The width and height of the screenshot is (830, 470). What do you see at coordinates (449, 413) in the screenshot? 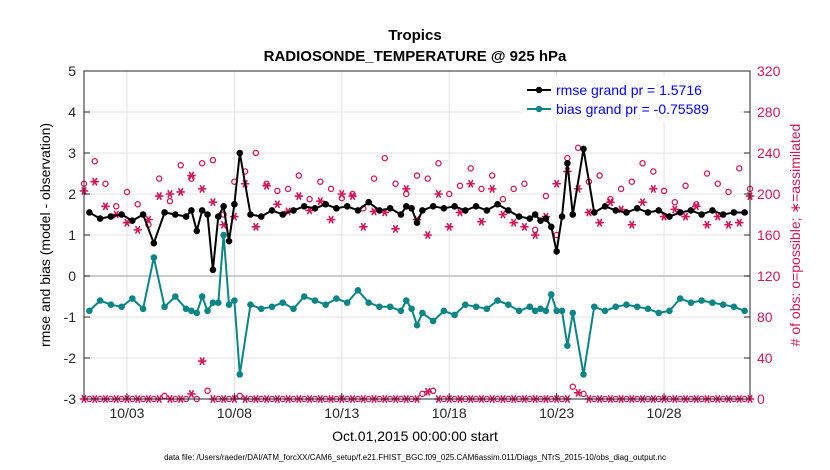
I see `x-tick-label: 10/18` at bounding box center [449, 413].